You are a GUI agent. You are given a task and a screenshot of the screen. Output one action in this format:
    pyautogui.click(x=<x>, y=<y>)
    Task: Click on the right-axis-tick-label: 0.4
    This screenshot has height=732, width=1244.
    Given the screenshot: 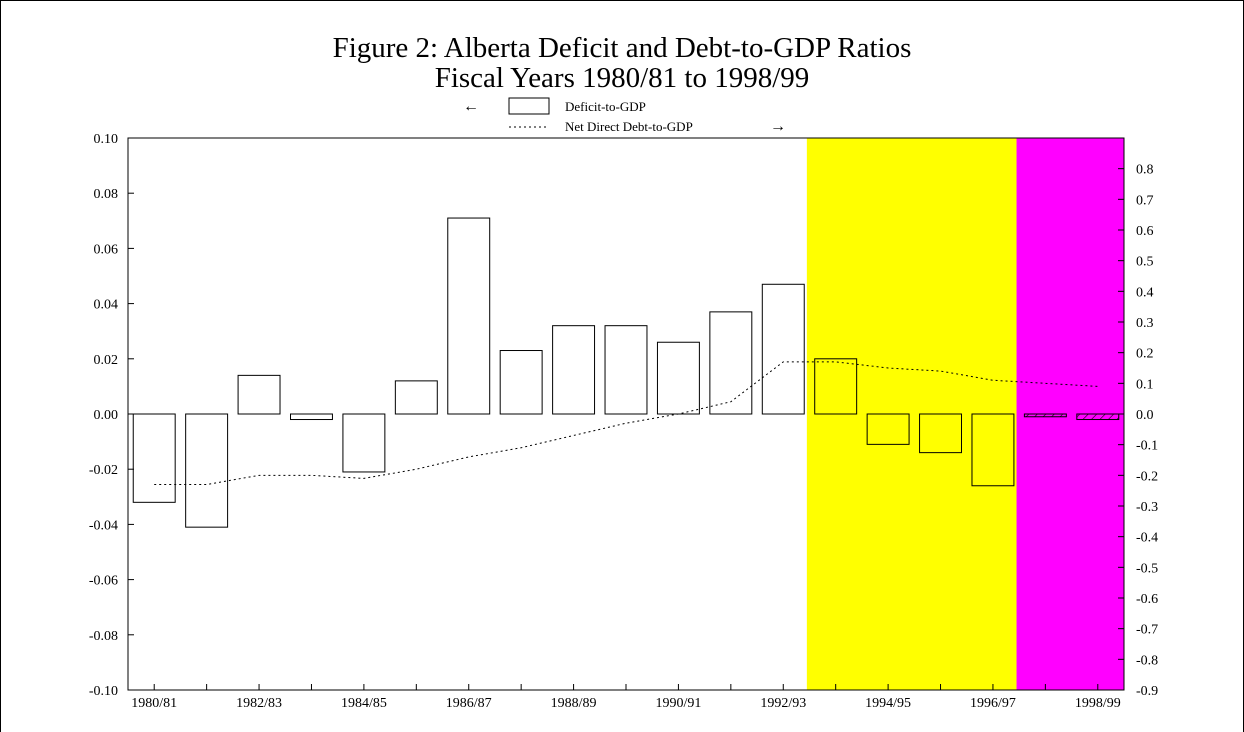 What is the action you would take?
    pyautogui.click(x=1145, y=292)
    